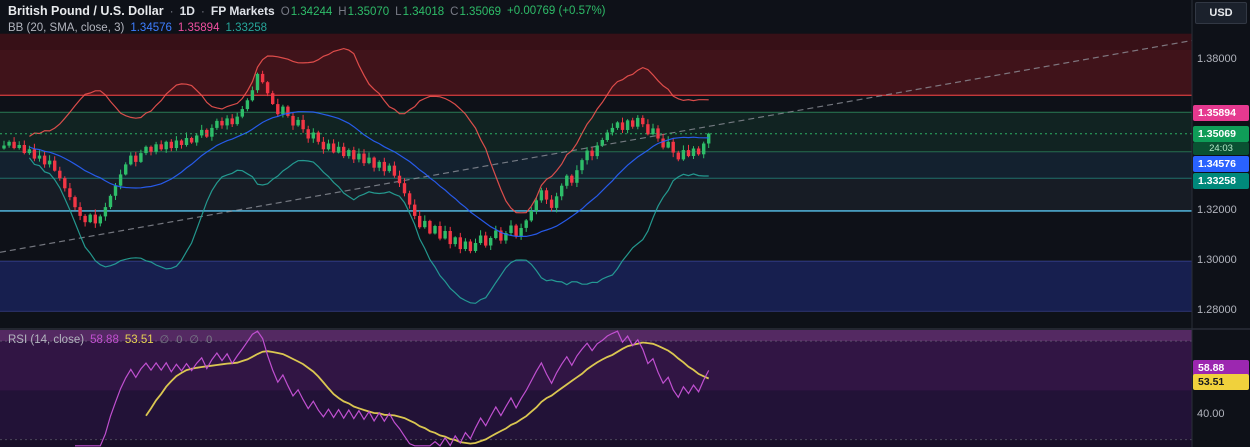 Image resolution: width=1250 pixels, height=447 pixels. I want to click on bar-countdown-label: 24:03, so click(1221, 148).